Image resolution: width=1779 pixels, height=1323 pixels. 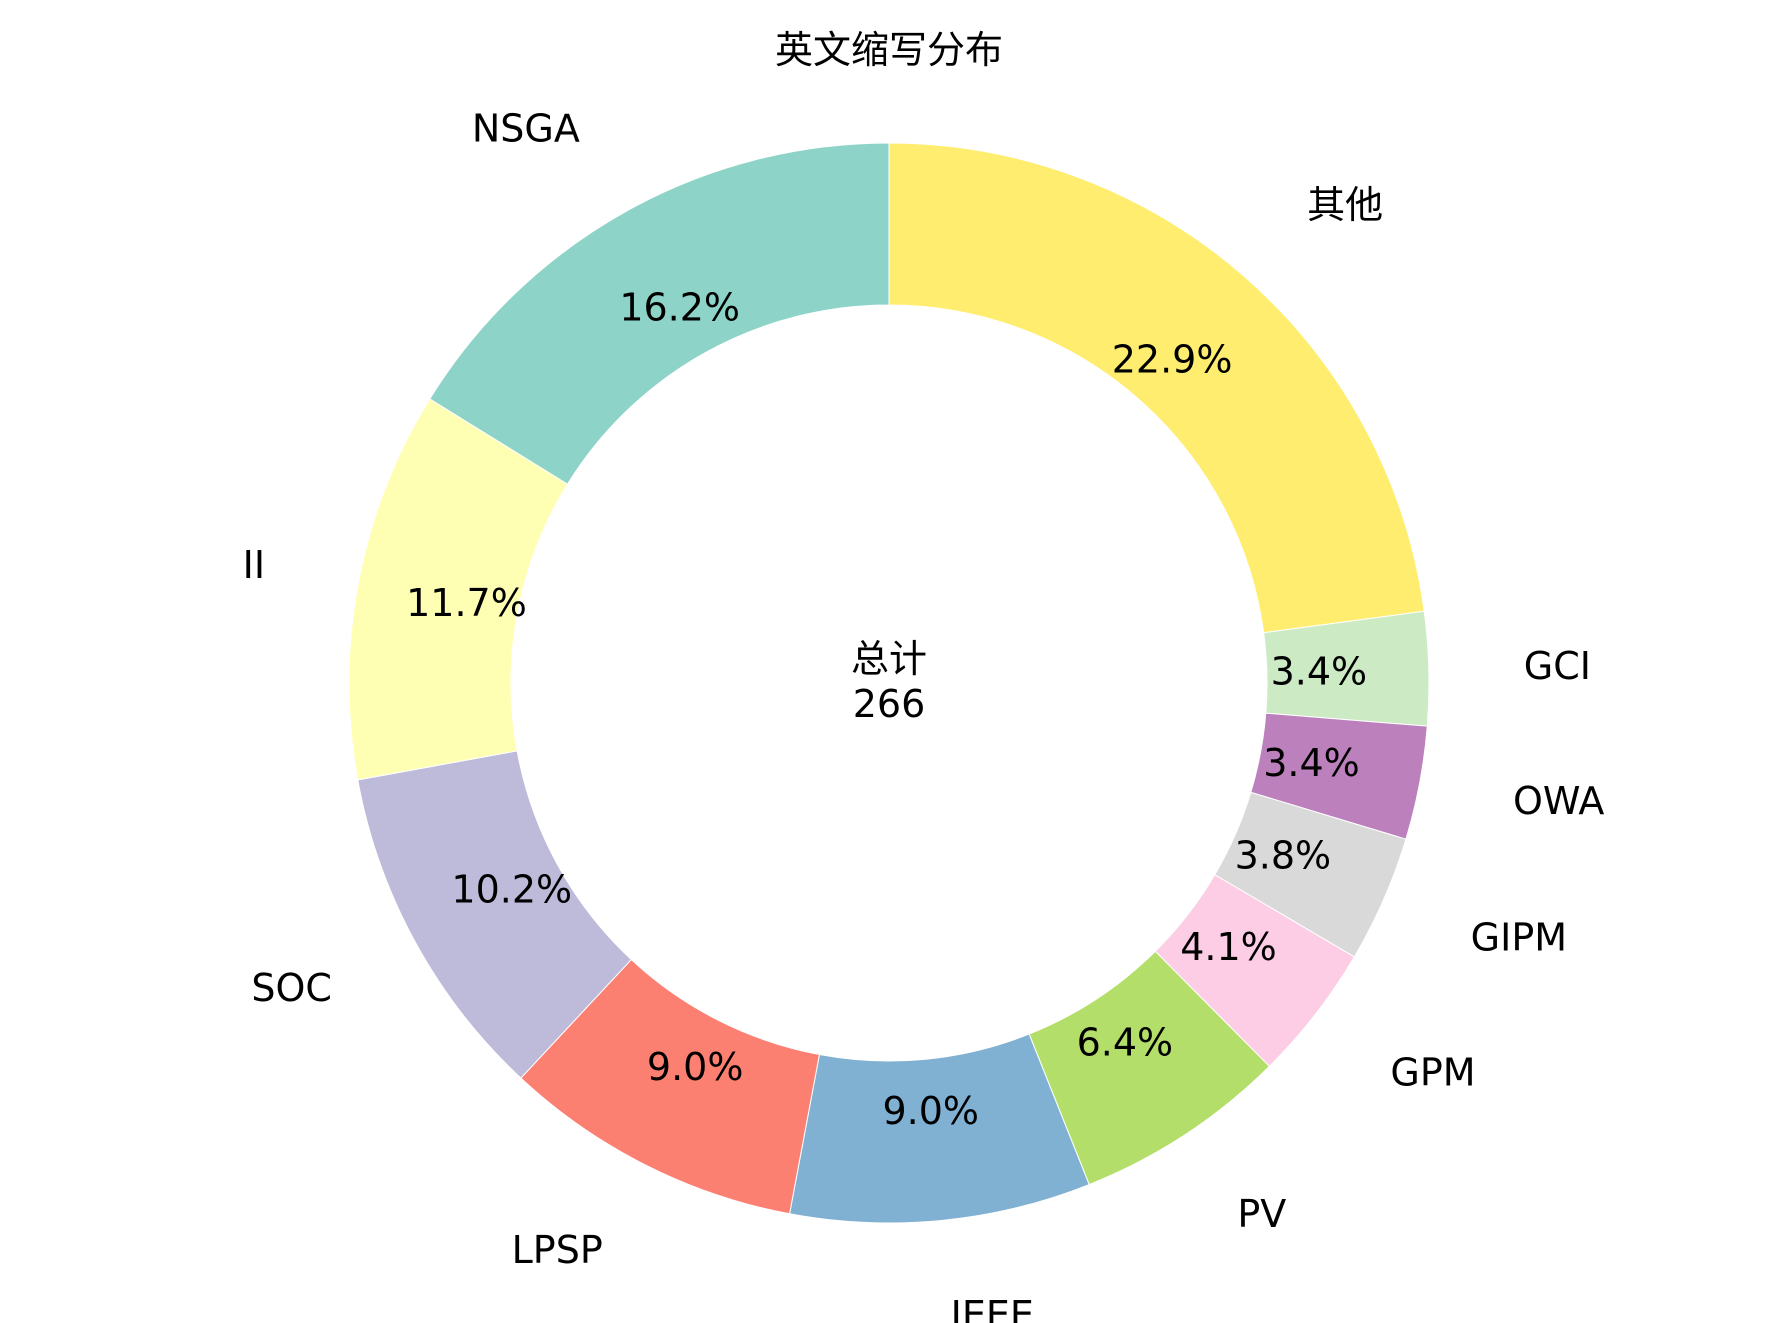 What do you see at coordinates (1558, 801) in the screenshot?
I see `category-label-OWA: OWA` at bounding box center [1558, 801].